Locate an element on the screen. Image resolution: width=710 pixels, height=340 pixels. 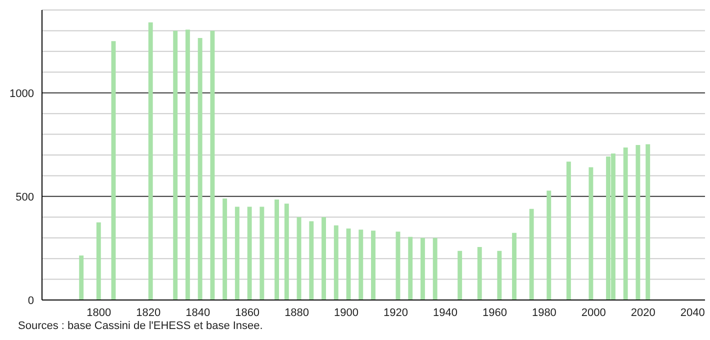
source-note: Sources : base Cassini de l'EHESS et base Insee. is located at coordinates (140, 326).